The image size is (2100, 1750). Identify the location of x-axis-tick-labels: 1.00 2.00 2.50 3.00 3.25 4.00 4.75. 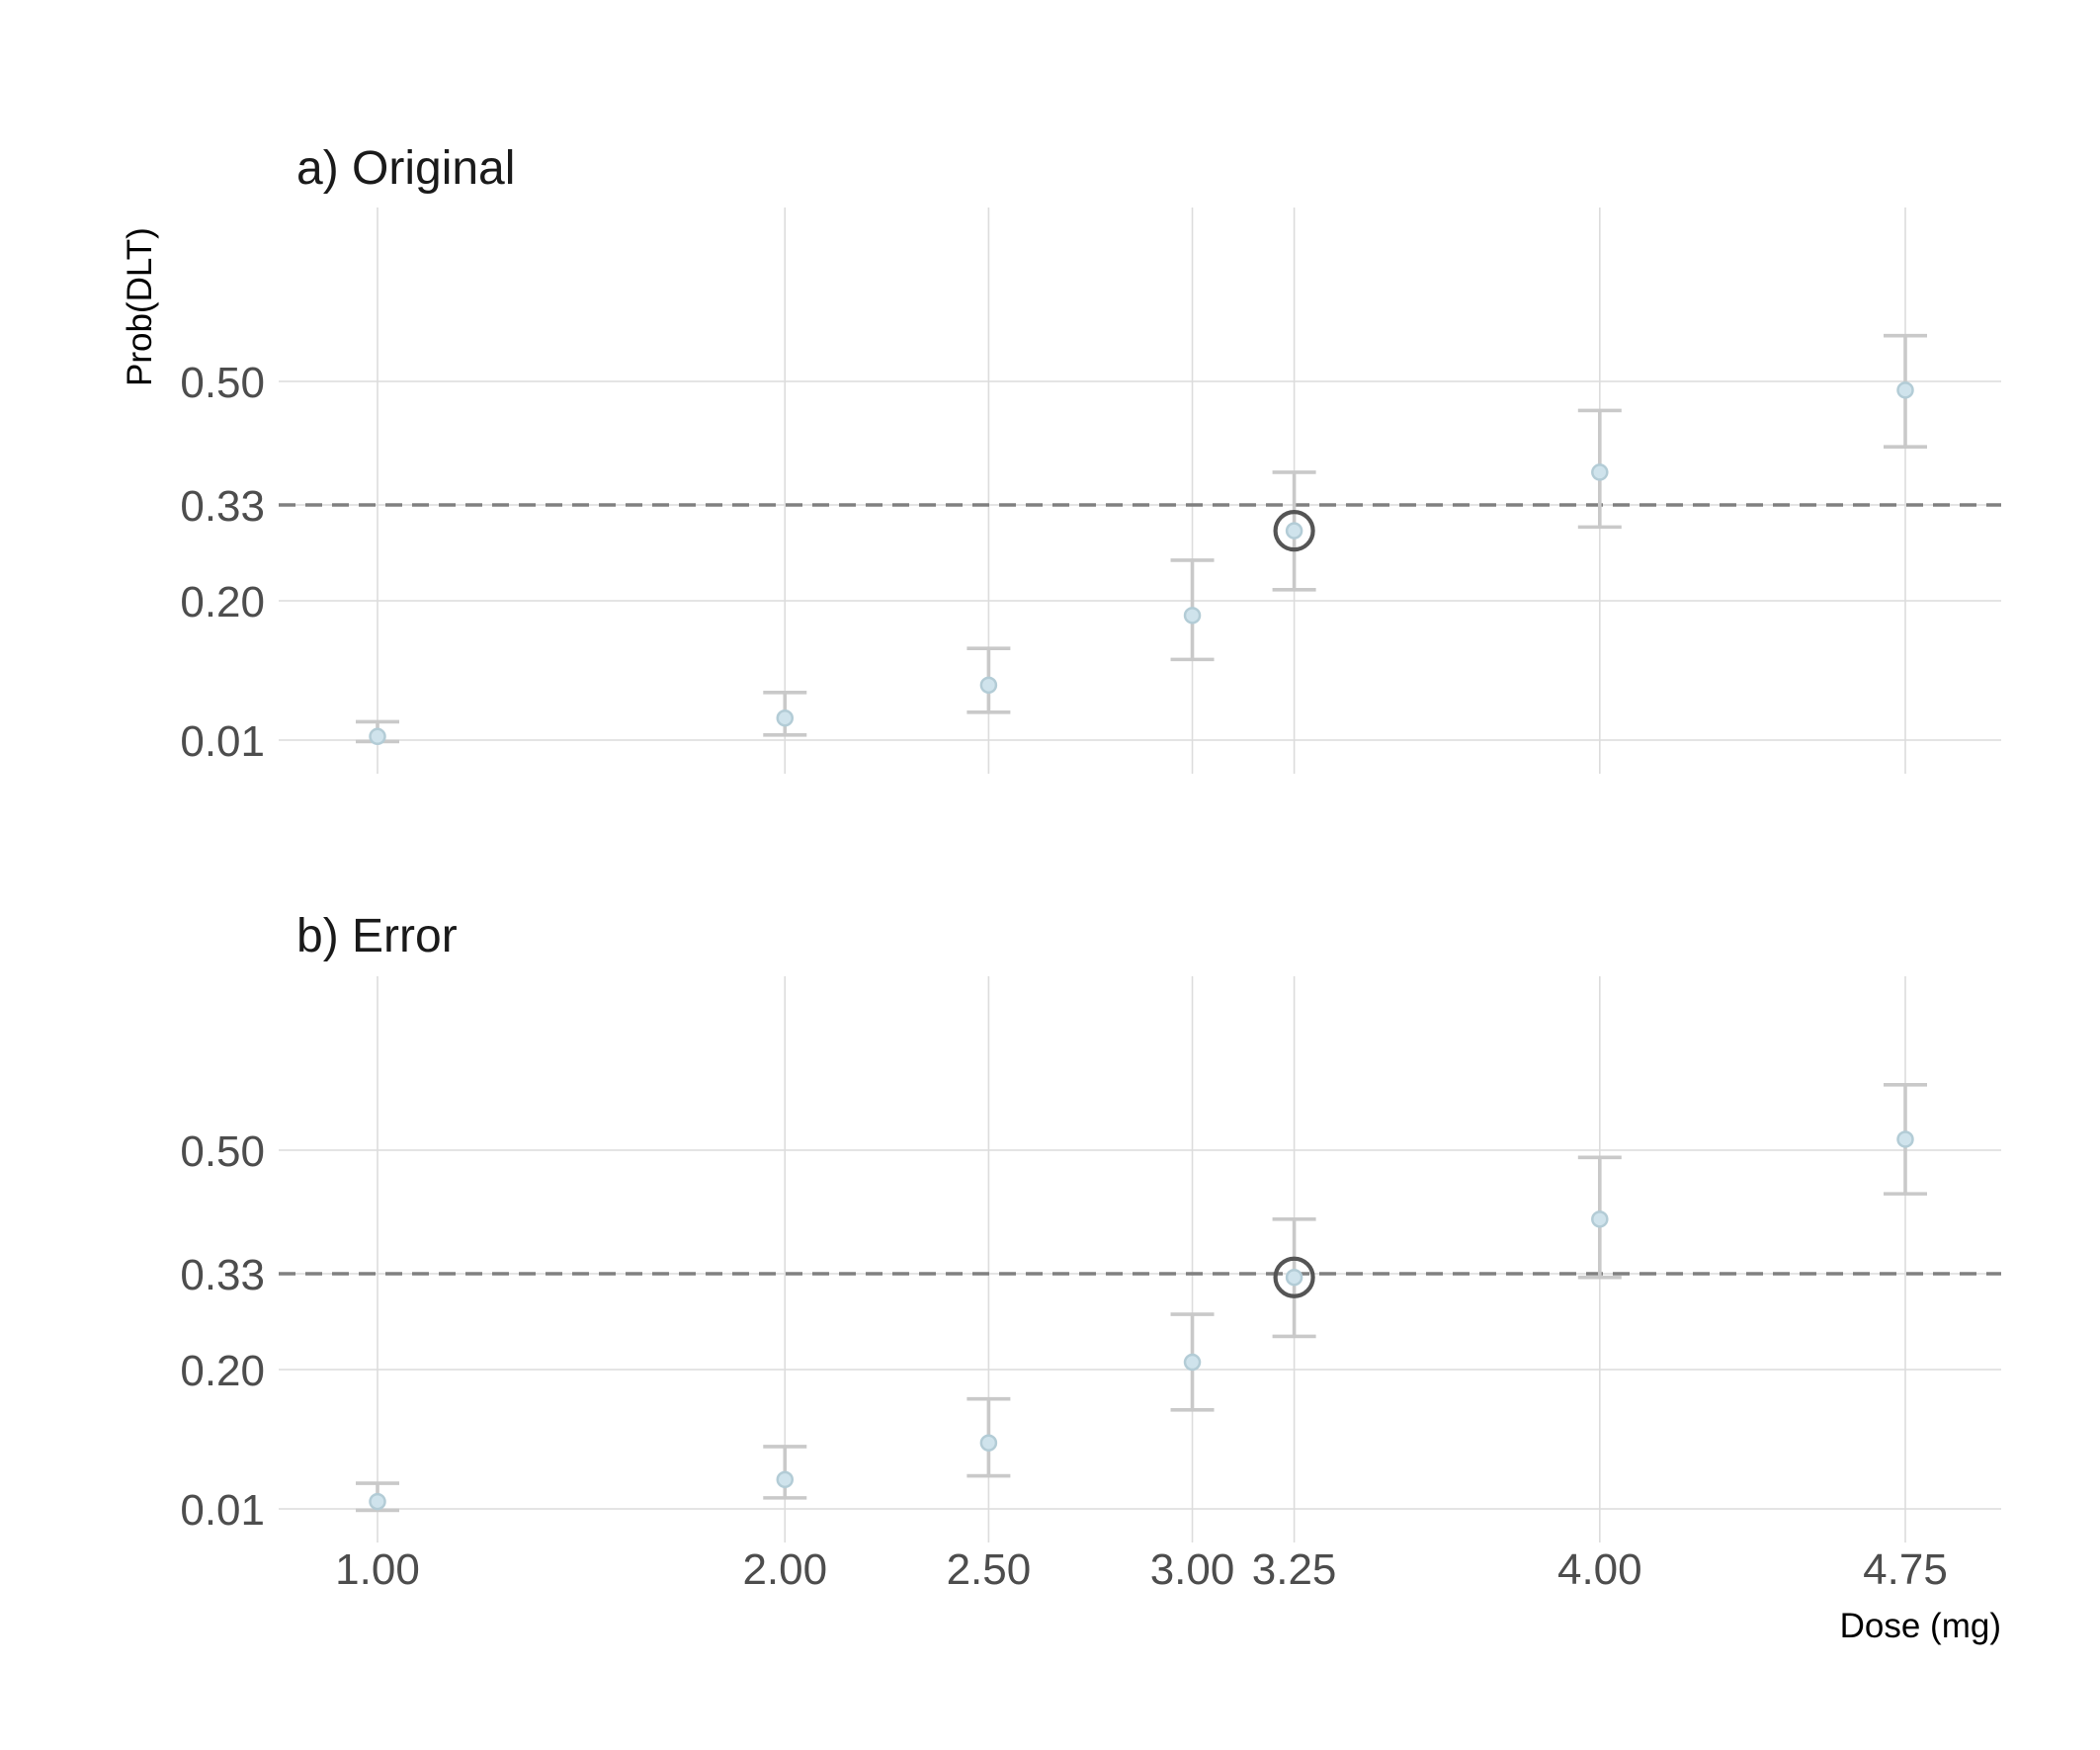
(1141, 1569).